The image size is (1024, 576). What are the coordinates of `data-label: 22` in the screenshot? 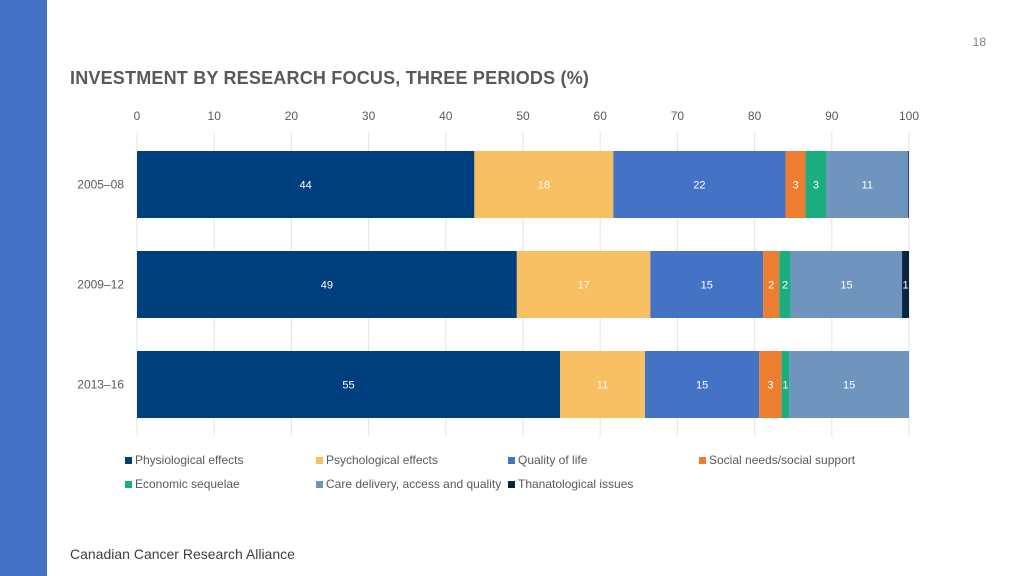 It's located at (699, 186).